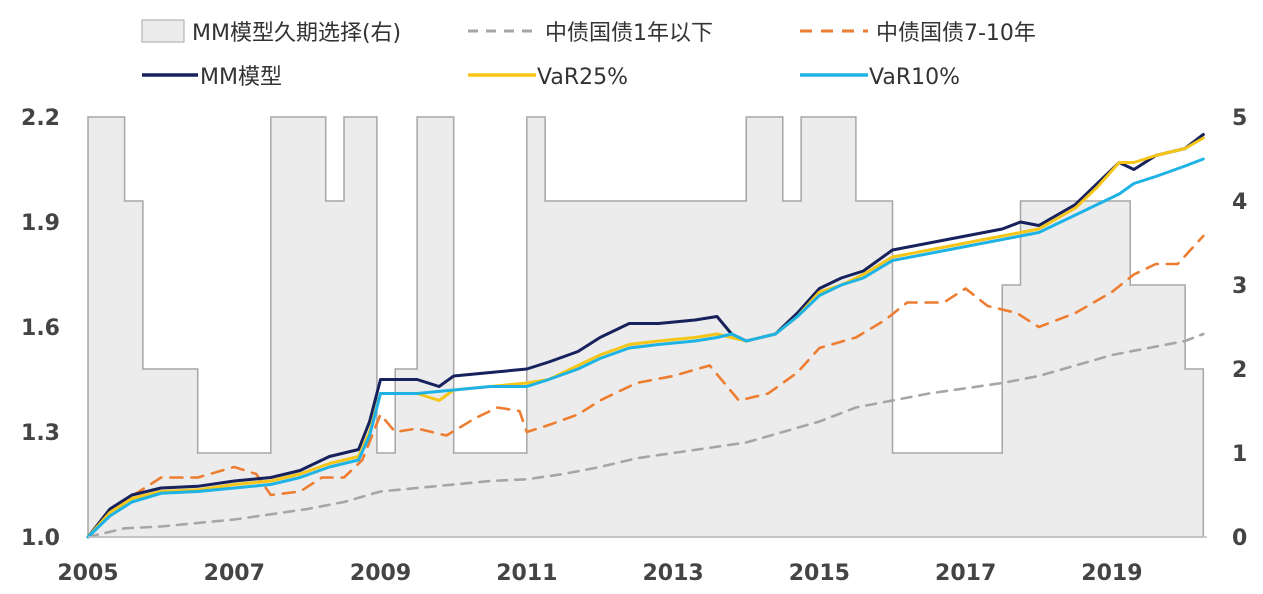  What do you see at coordinates (965, 573) in the screenshot?
I see `x-tick-label: 2017` at bounding box center [965, 573].